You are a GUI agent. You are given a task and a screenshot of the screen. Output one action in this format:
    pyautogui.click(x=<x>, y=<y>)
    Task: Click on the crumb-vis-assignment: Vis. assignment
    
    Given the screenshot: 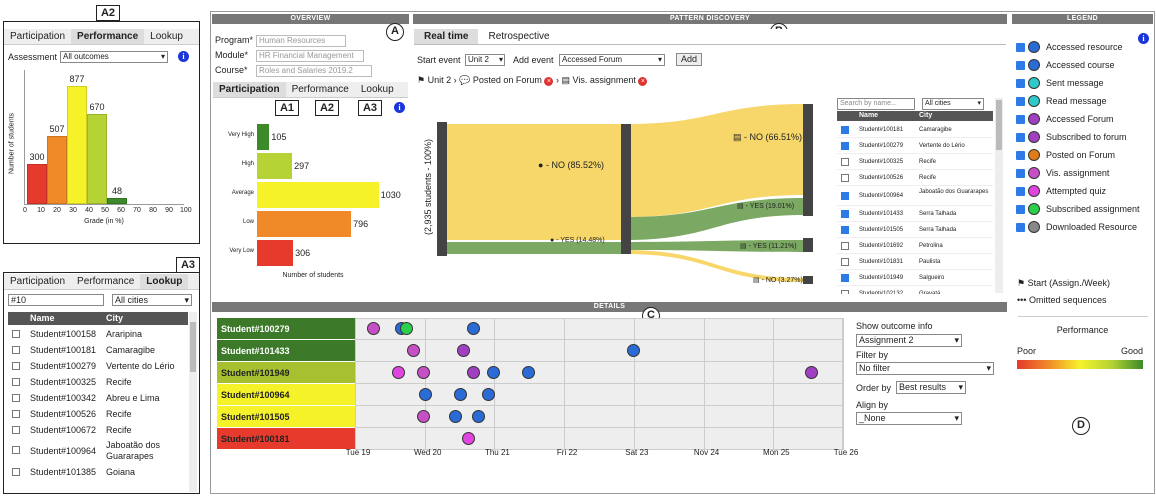 What is the action you would take?
    pyautogui.click(x=604, y=80)
    